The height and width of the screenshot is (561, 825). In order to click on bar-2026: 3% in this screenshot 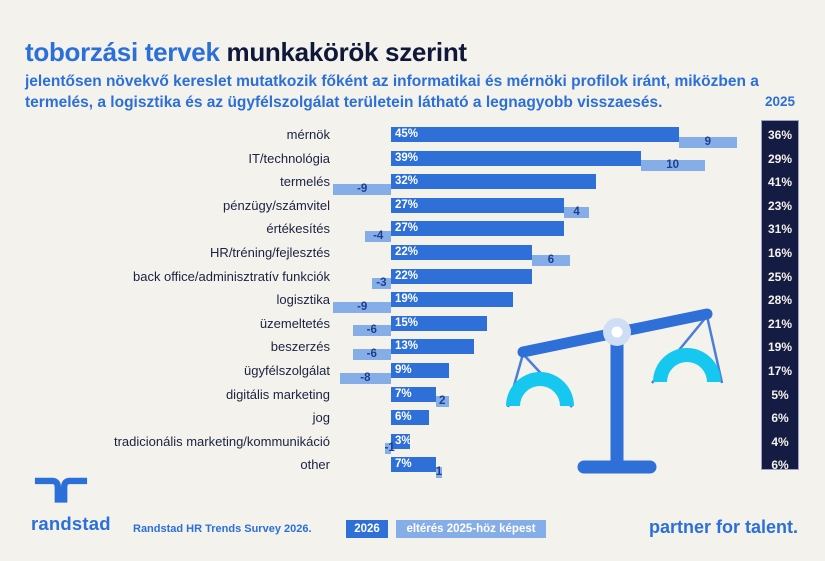, I will do `click(401, 441)`.